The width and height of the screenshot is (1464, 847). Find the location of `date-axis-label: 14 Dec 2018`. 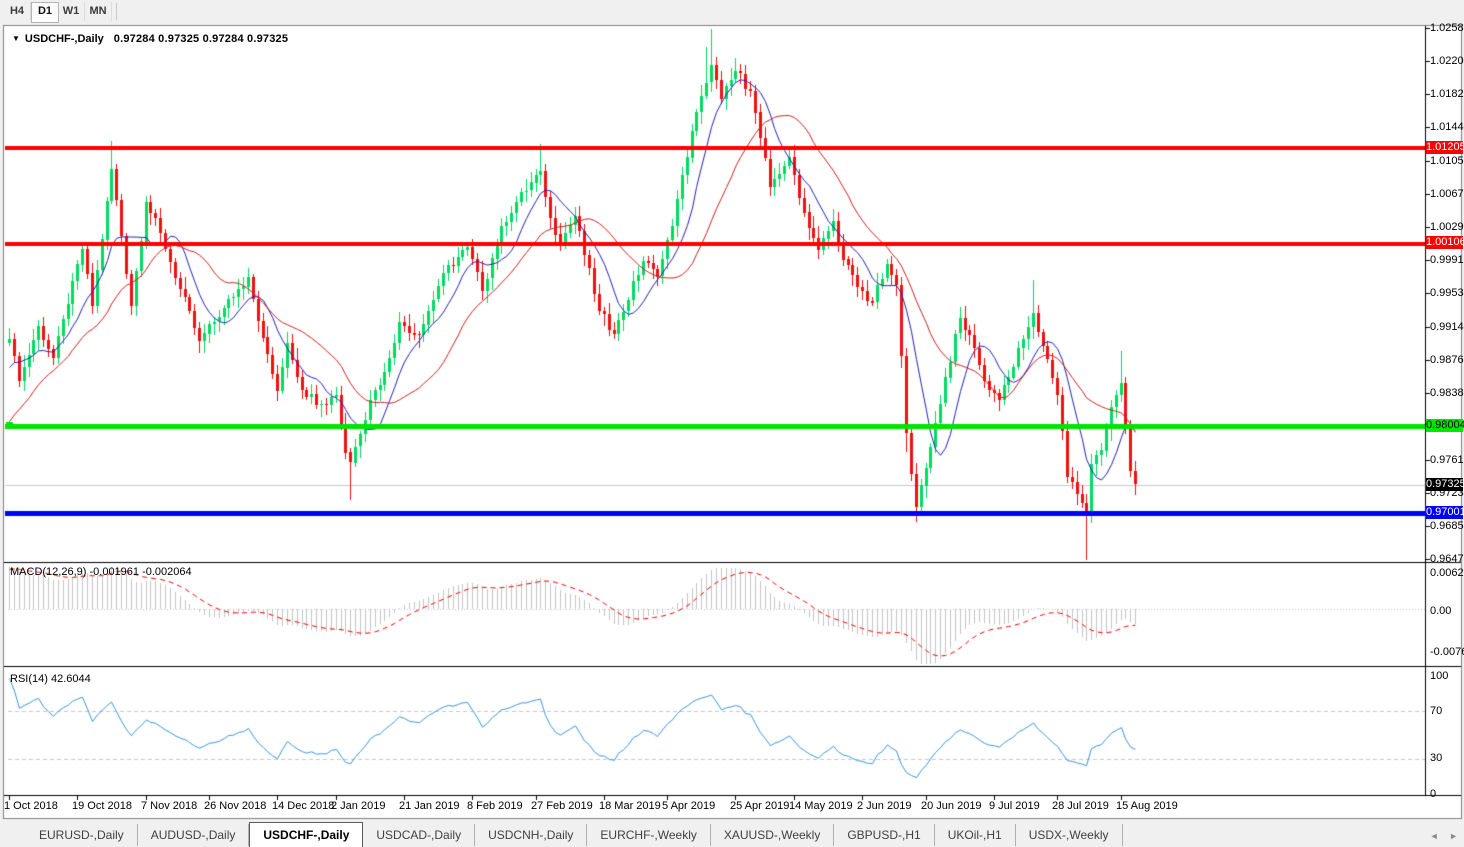

date-axis-label: 14 Dec 2018 is located at coordinates (303, 806).